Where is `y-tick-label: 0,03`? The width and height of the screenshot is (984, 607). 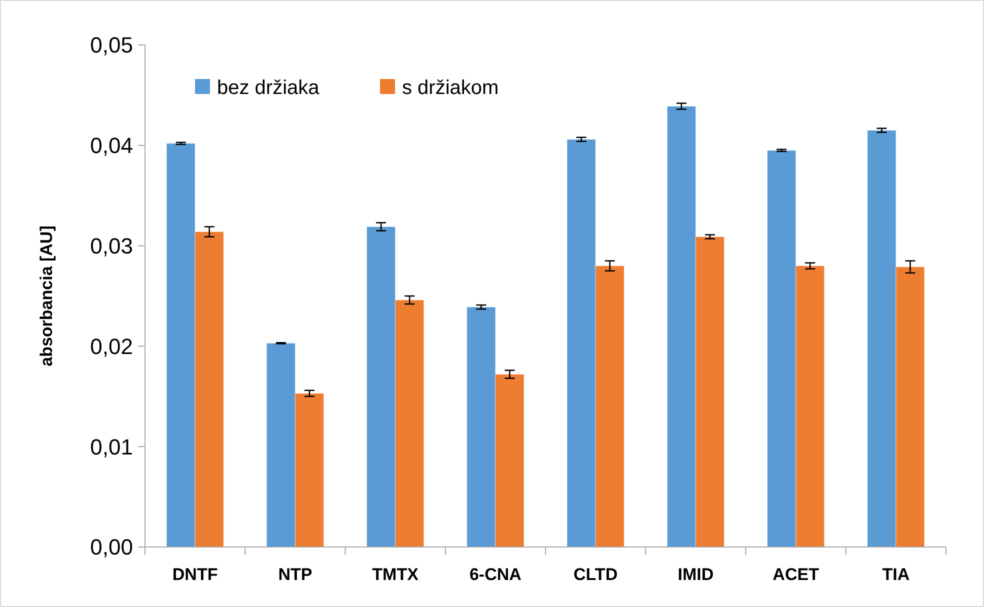
y-tick-label: 0,03 is located at coordinates (111, 246).